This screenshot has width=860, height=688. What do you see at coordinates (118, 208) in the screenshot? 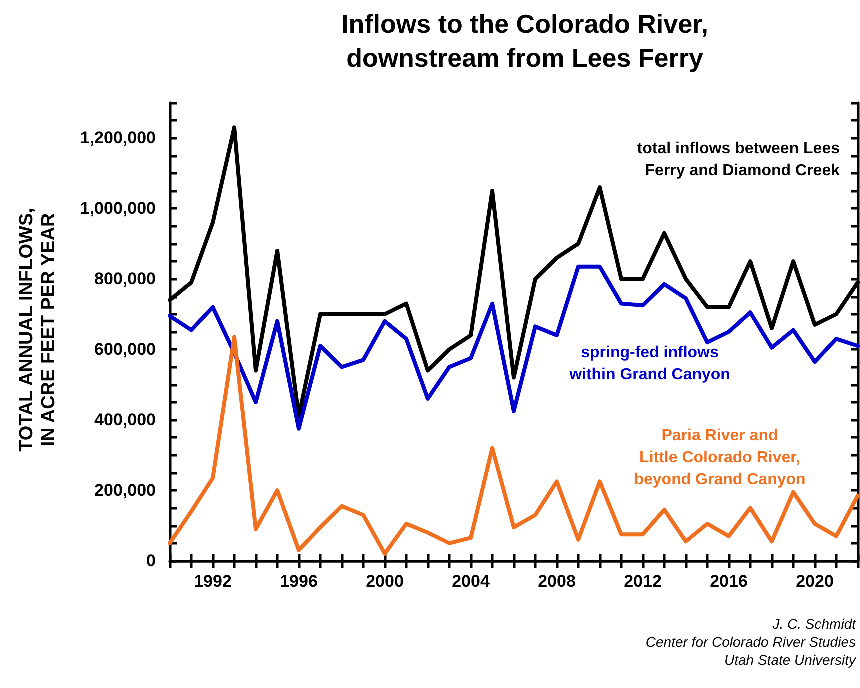
I see `y-tick-label: 1,000,000` at bounding box center [118, 208].